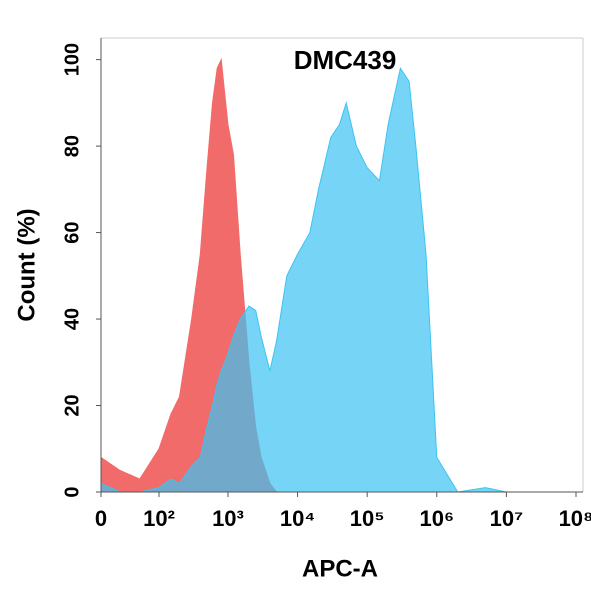 This screenshot has height=593, width=591. What do you see at coordinates (228, 518) in the screenshot?
I see `x-tick-label: 10³` at bounding box center [228, 518].